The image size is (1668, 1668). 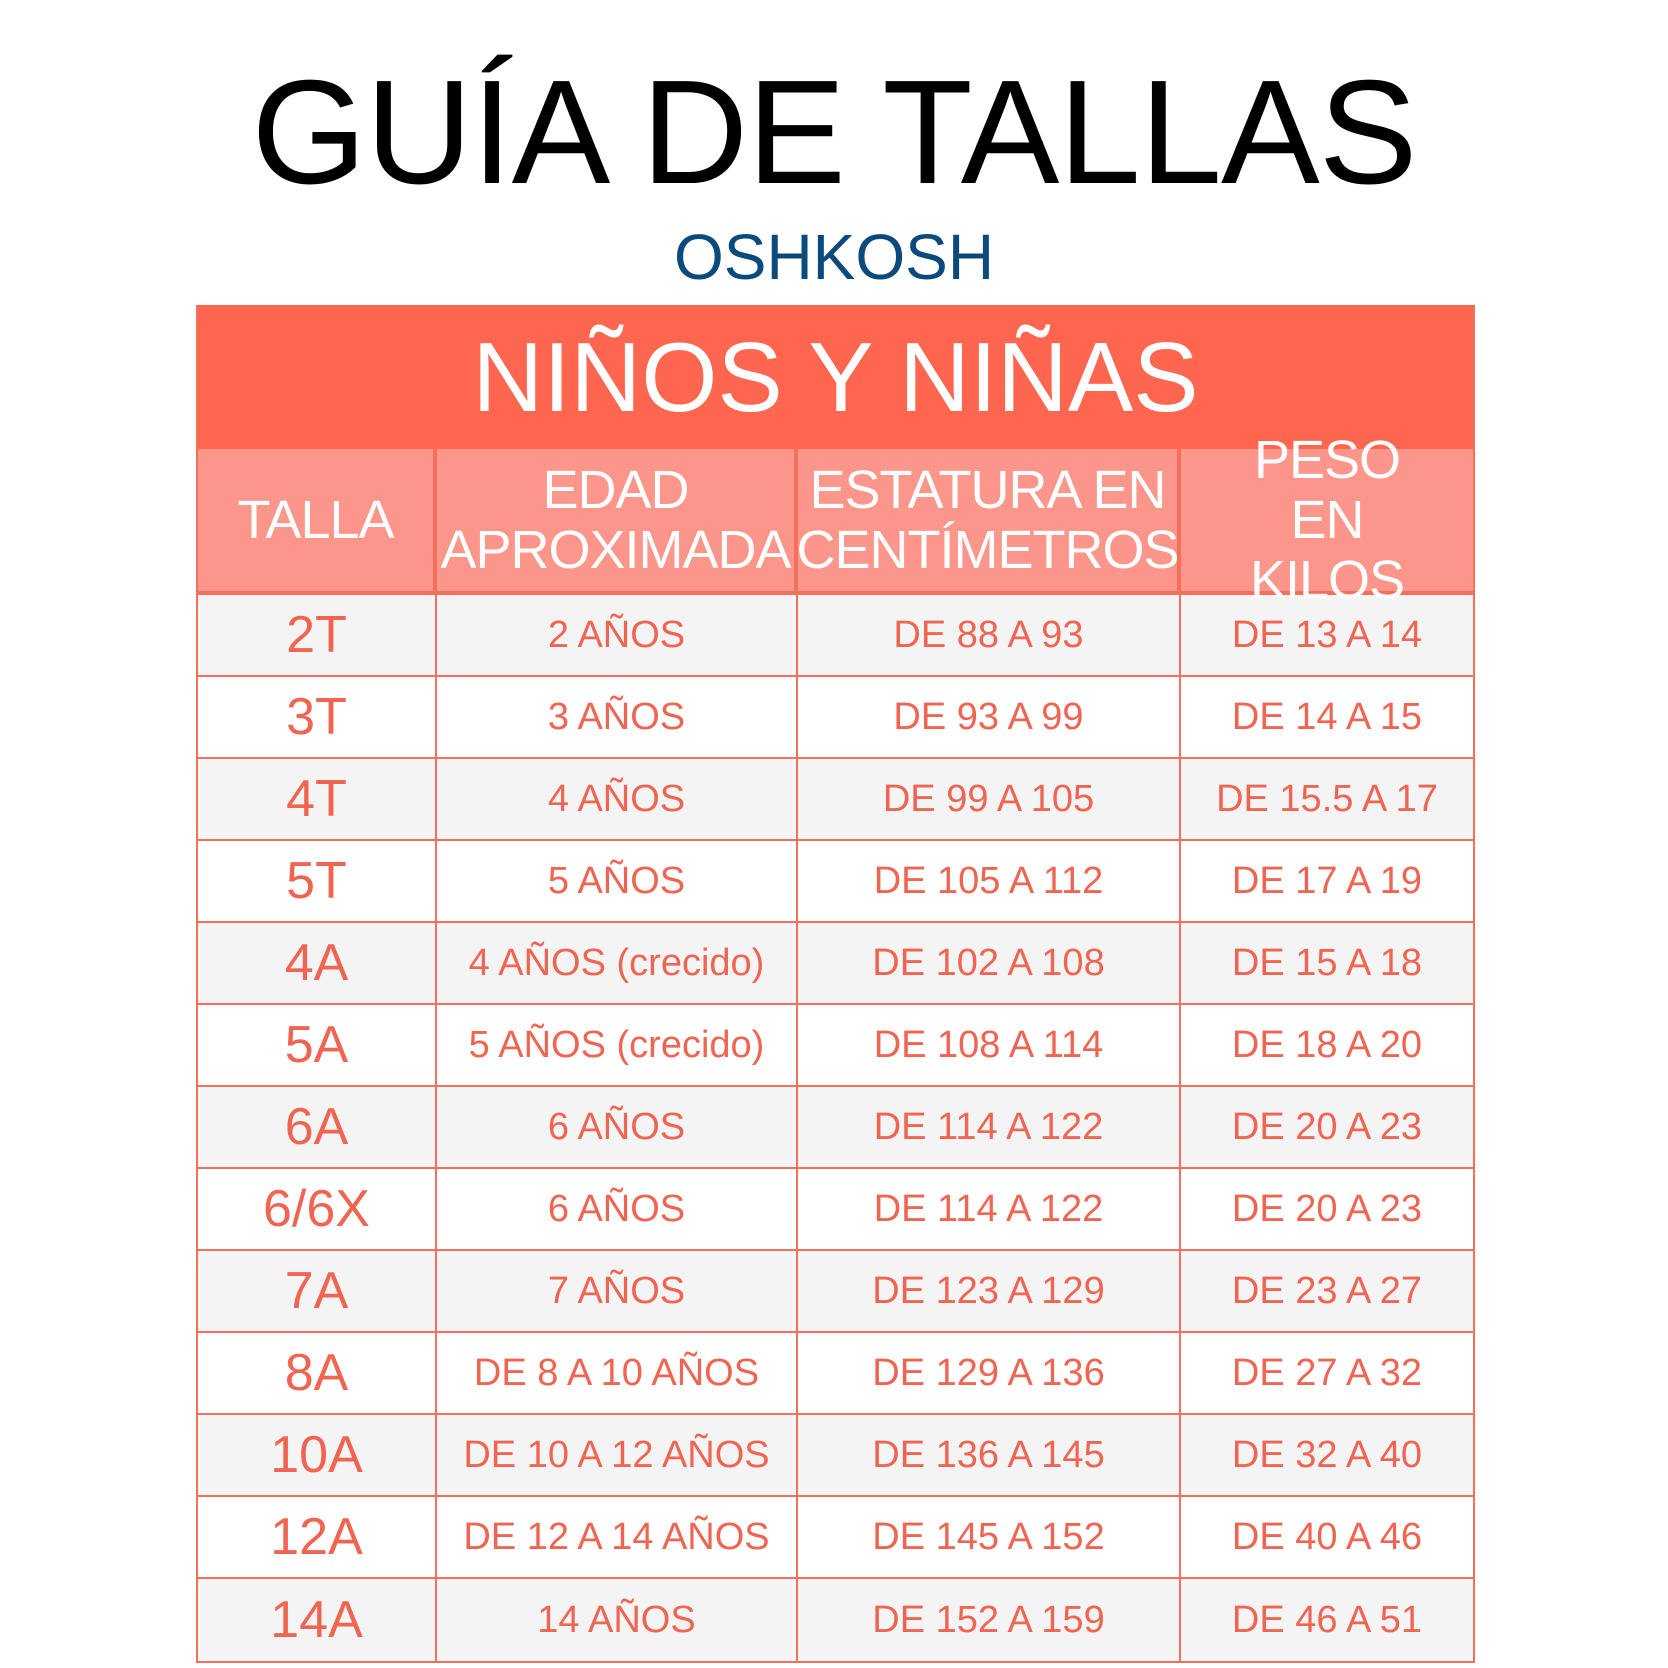 What do you see at coordinates (617, 1620) in the screenshot?
I see `cell-edad: 14 AÑOS` at bounding box center [617, 1620].